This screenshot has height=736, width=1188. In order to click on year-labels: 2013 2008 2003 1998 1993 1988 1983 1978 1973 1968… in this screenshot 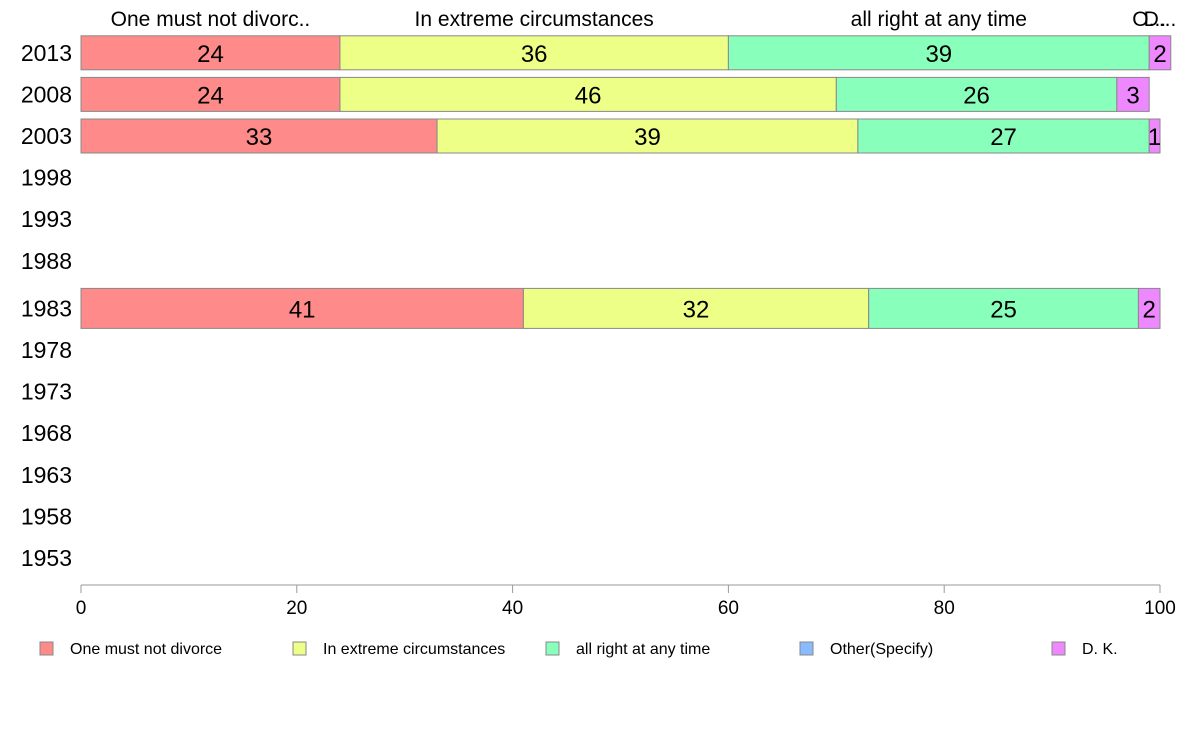, I will do `click(46, 305)`.